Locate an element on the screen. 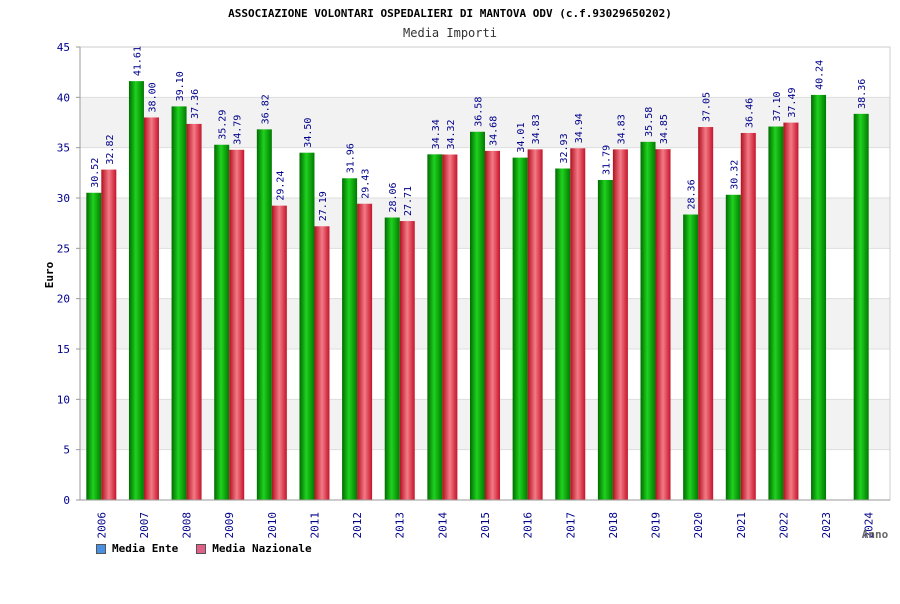 The width and height of the screenshot is (900, 604). y-tick-label: 10 is located at coordinates (63, 399).